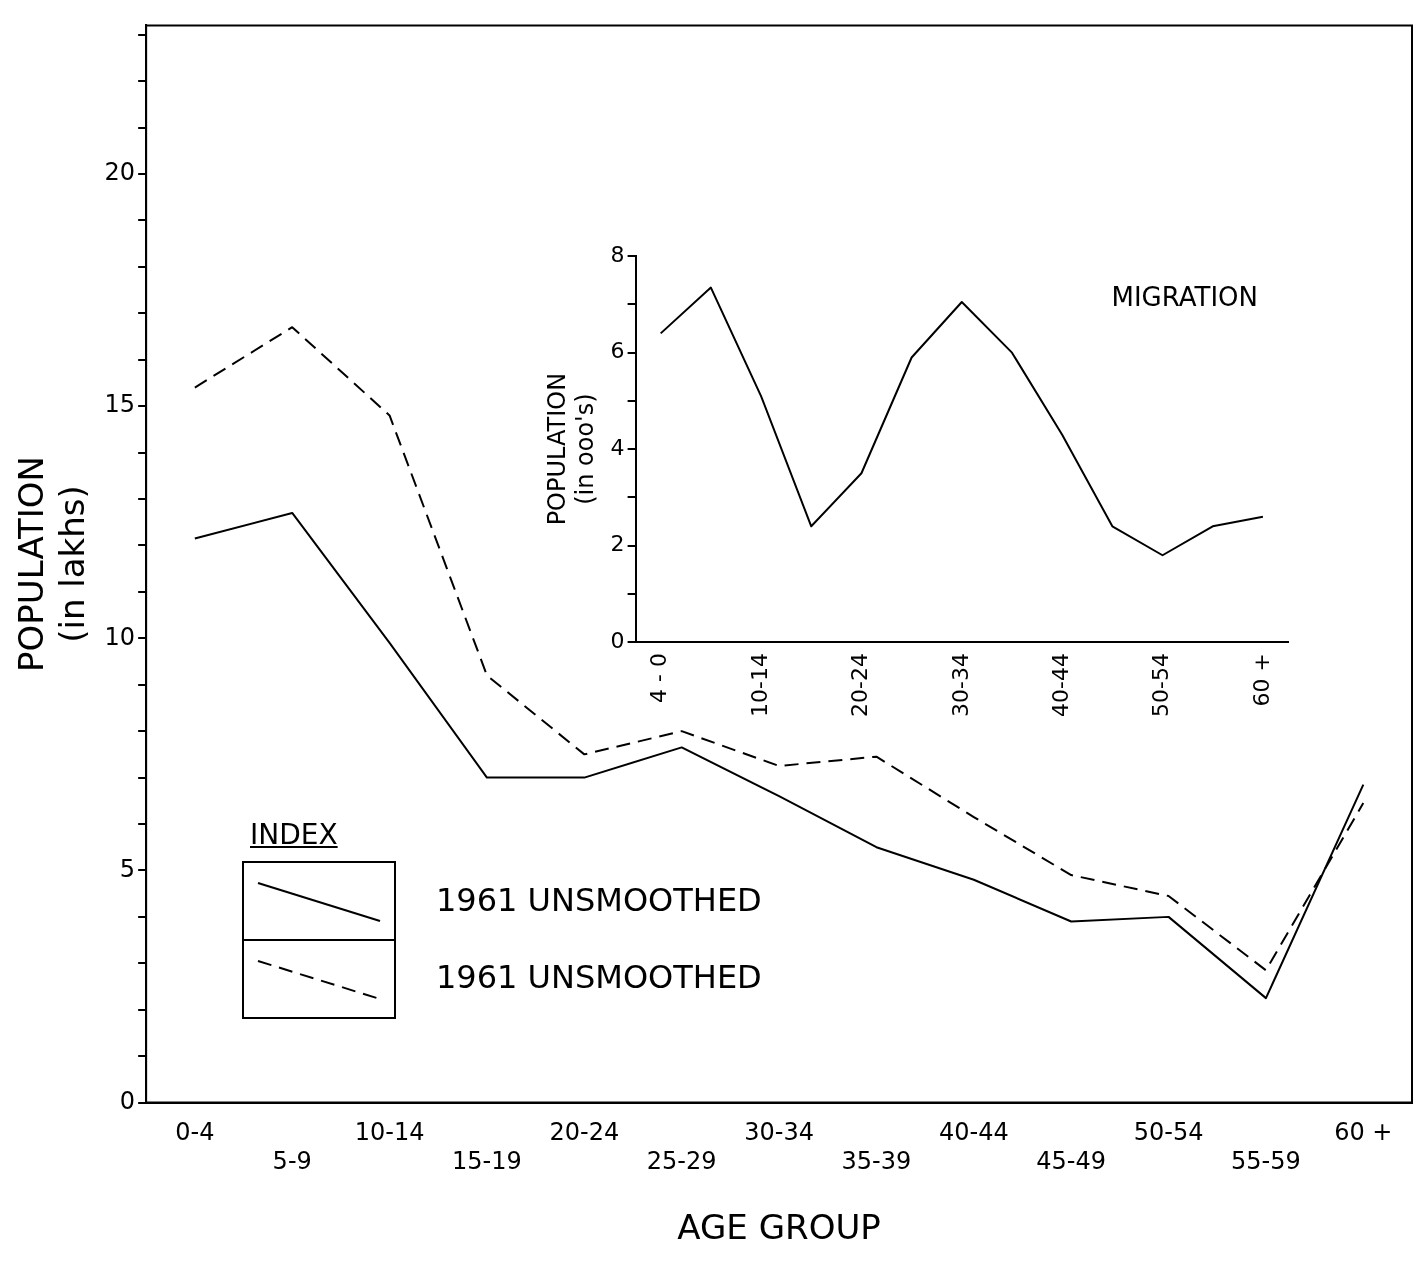 Image resolution: width=1424 pixels, height=1273 pixels. Describe the element at coordinates (487, 1161) in the screenshot. I see `x-tick-label: 15-19` at that location.